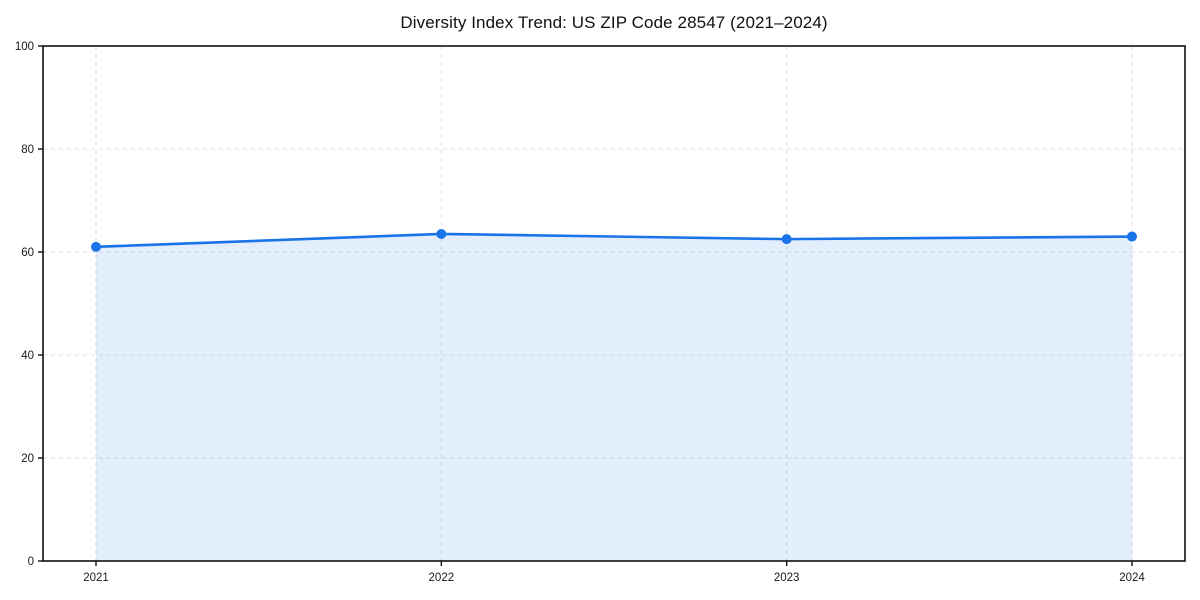  What do you see at coordinates (31, 562) in the screenshot?
I see `y-tick-label: 0` at bounding box center [31, 562].